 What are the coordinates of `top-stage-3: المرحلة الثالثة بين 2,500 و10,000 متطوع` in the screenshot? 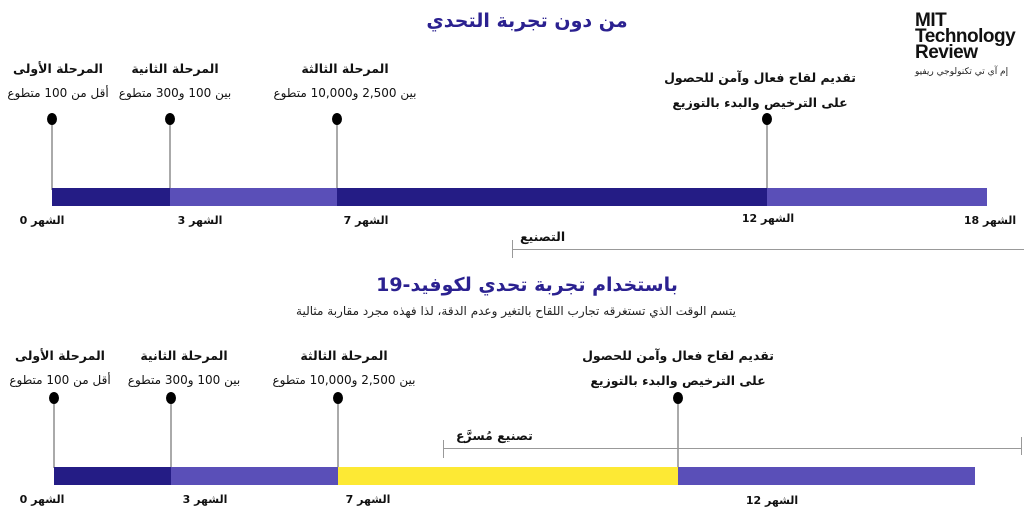 It's located at (345, 80).